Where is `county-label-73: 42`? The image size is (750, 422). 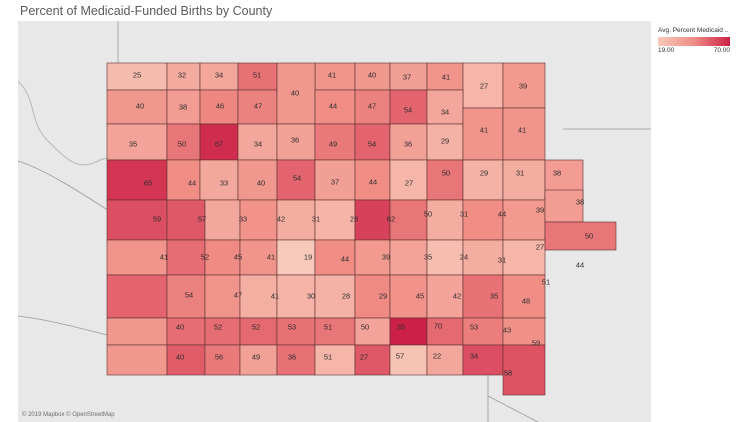
county-label-73: 42 is located at coordinates (457, 296).